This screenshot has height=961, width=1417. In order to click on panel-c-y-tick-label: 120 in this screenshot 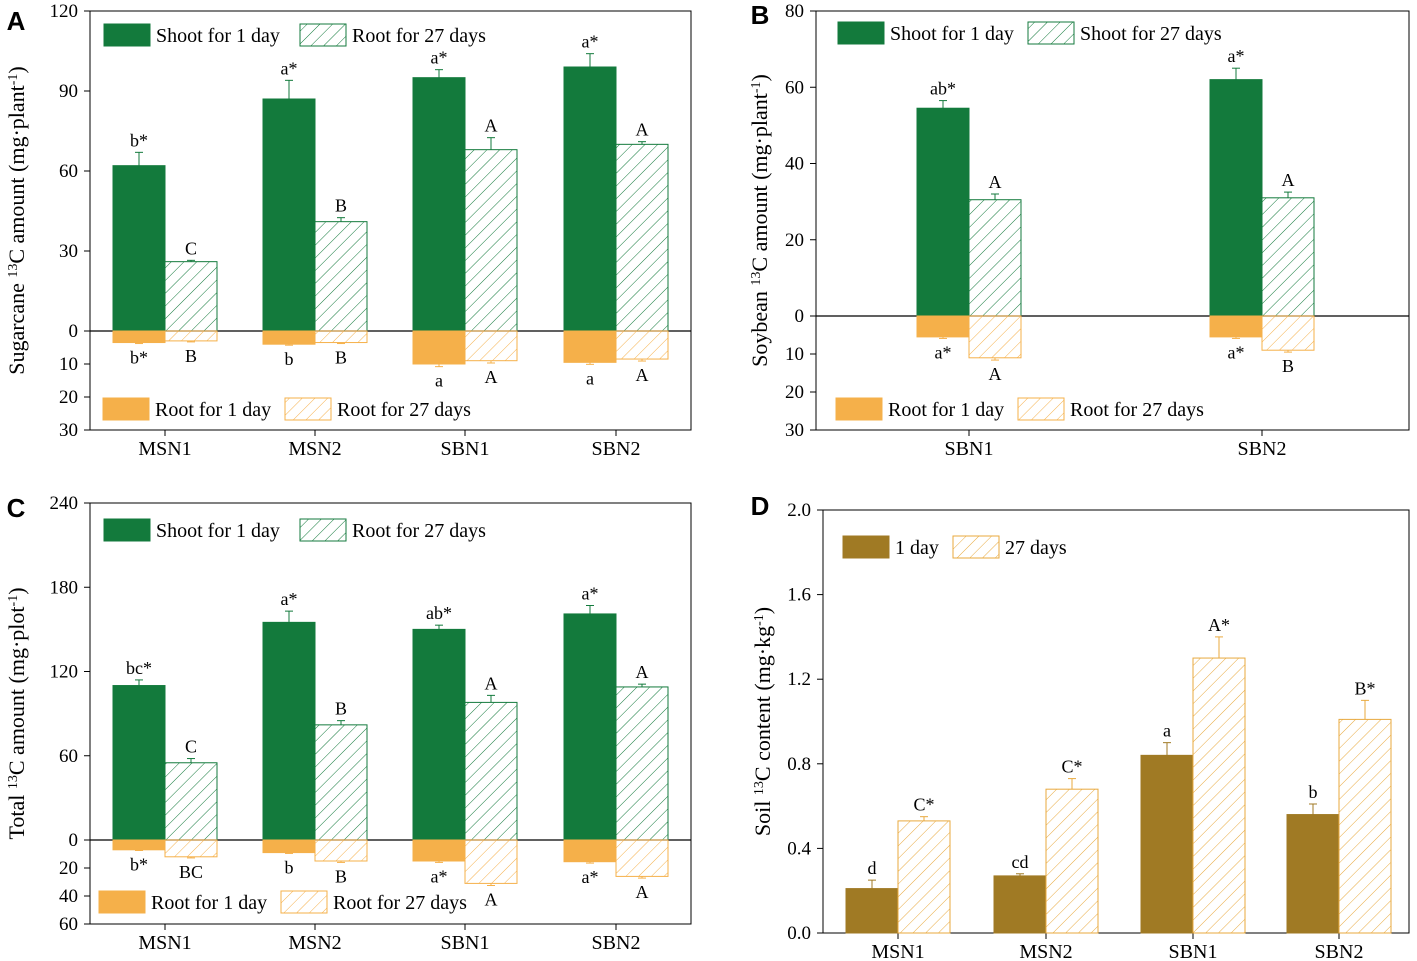, I will do `click(64, 672)`.